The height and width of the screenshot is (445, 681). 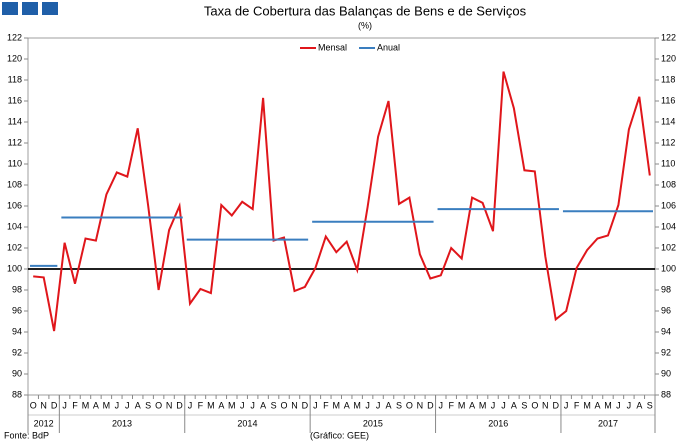 I want to click on y-tick-label: 90, so click(x=17, y=373).